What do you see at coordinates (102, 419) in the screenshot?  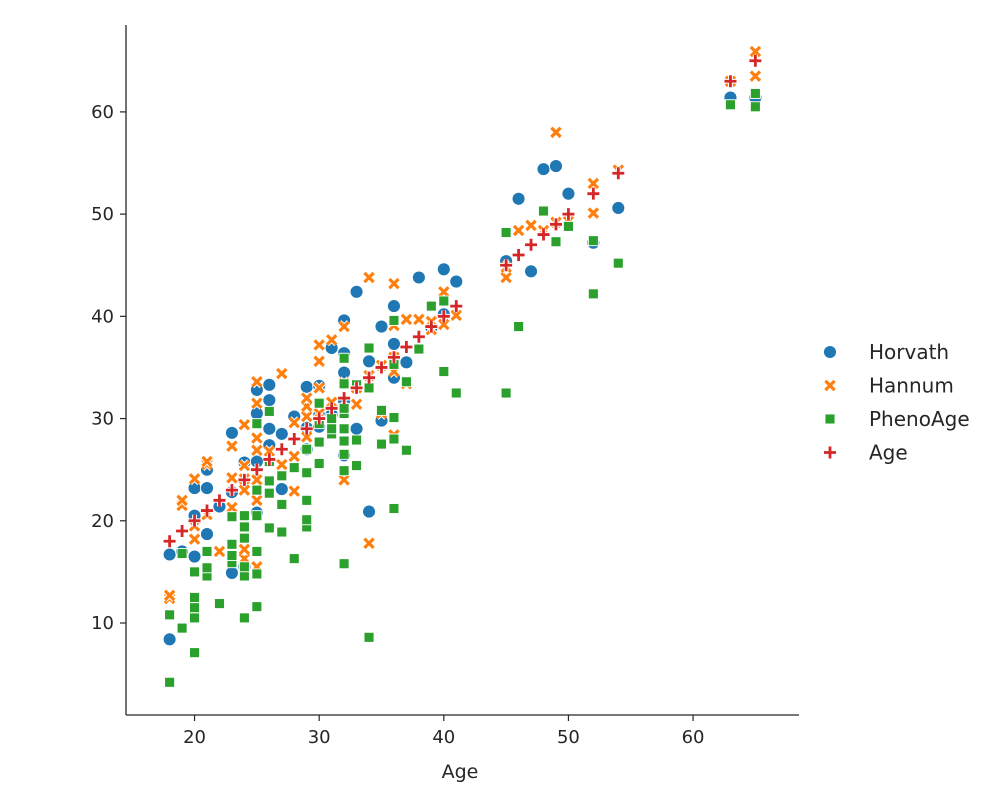 I see `y-tick-label: 30` at bounding box center [102, 419].